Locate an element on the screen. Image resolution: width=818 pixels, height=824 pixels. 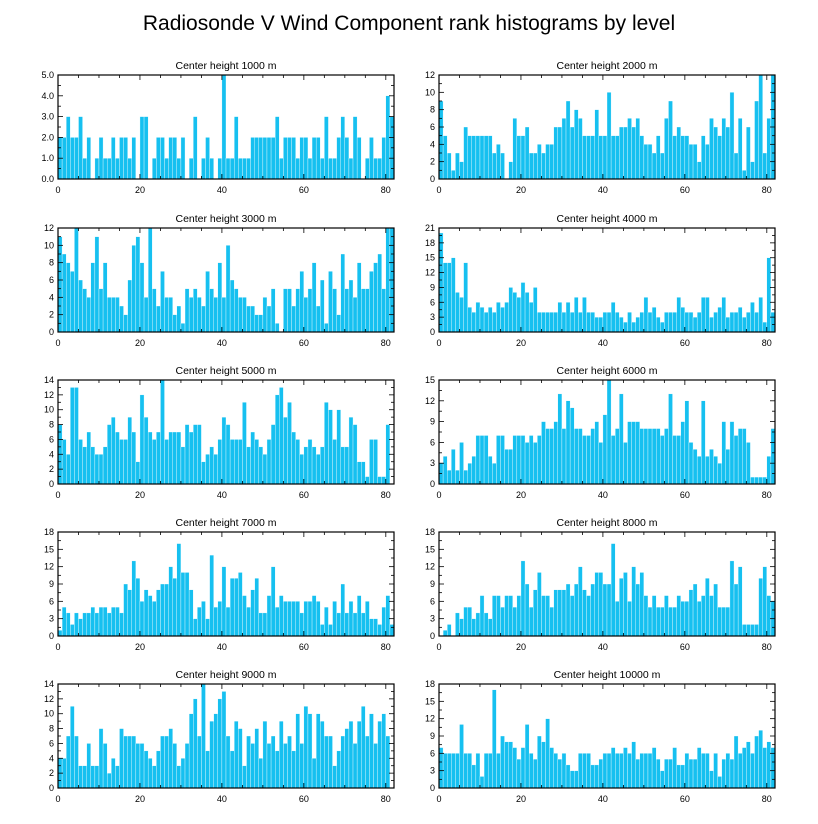
y-tick-label: 12 is located at coordinates (430, 401).